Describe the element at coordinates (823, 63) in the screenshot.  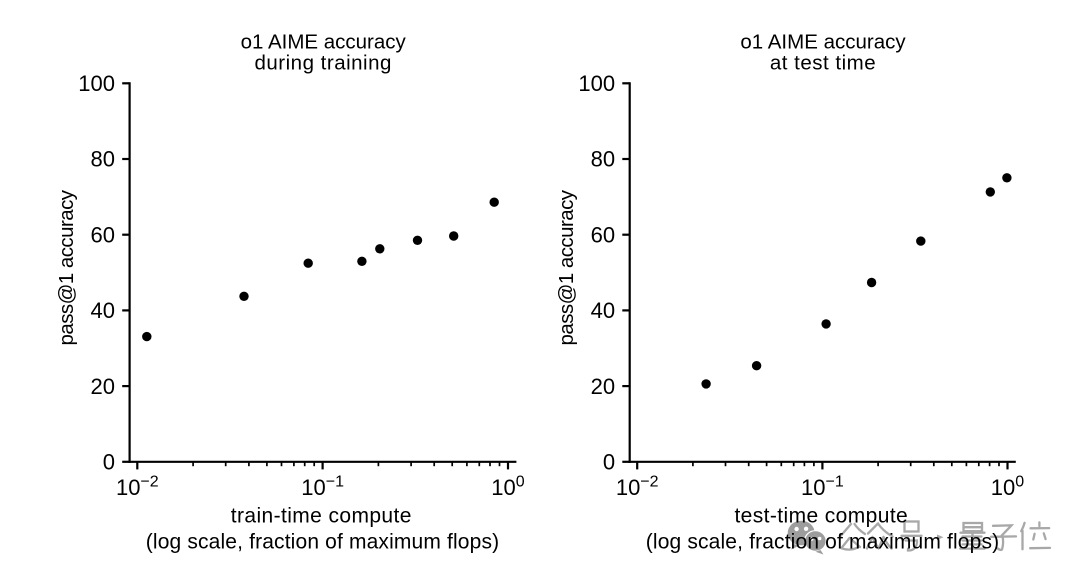
I see `svg-text: at test time` at that location.